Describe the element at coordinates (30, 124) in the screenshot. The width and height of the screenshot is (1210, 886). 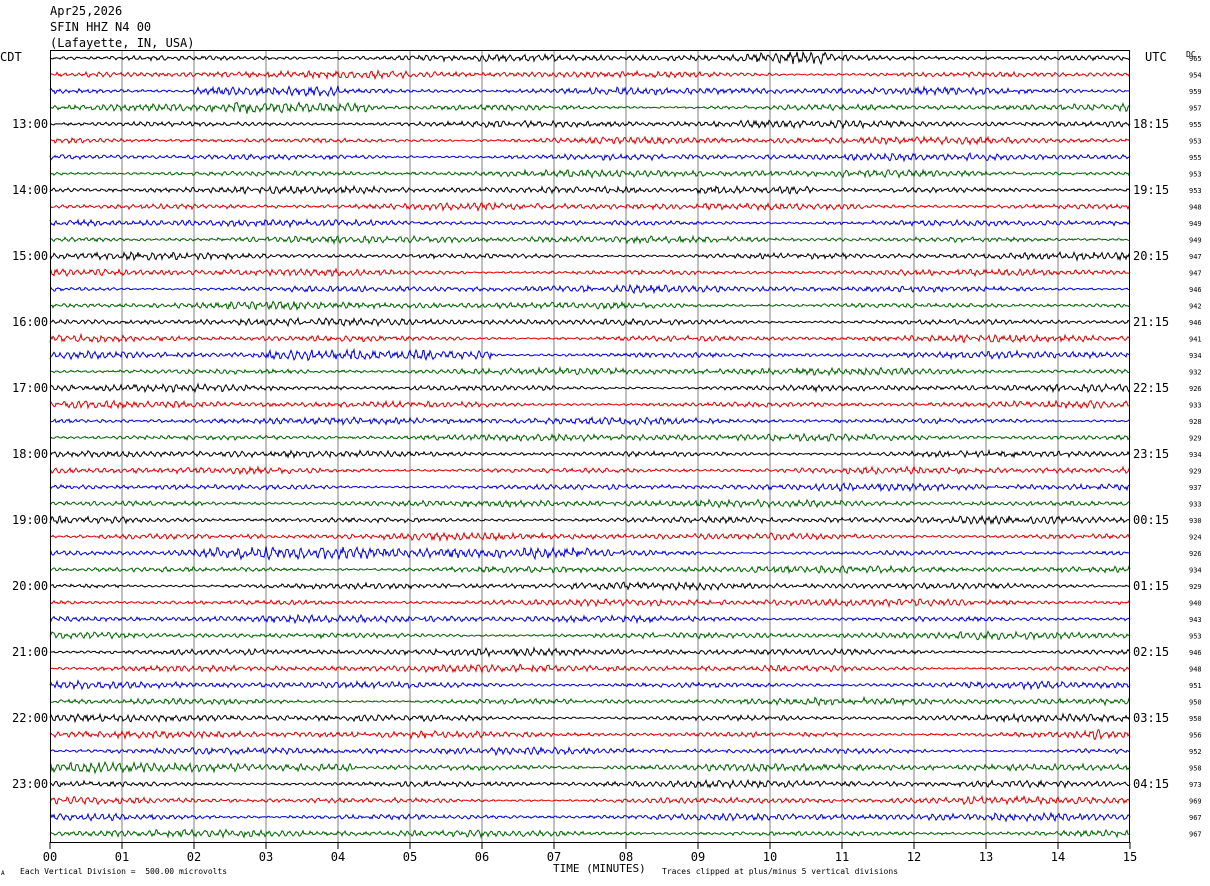
I see `cdt-hour-label: 13:00` at that location.